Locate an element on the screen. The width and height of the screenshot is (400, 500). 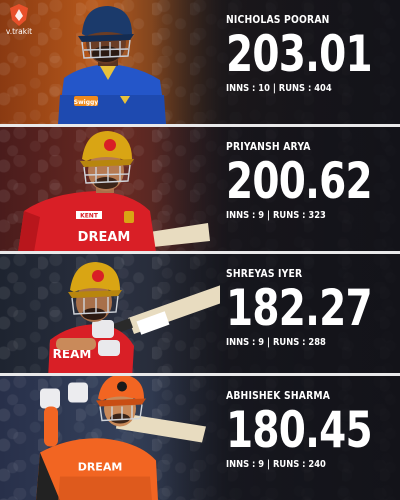
player-stats: INNS : 9 | RUNS : 240 is located at coordinates (276, 464).